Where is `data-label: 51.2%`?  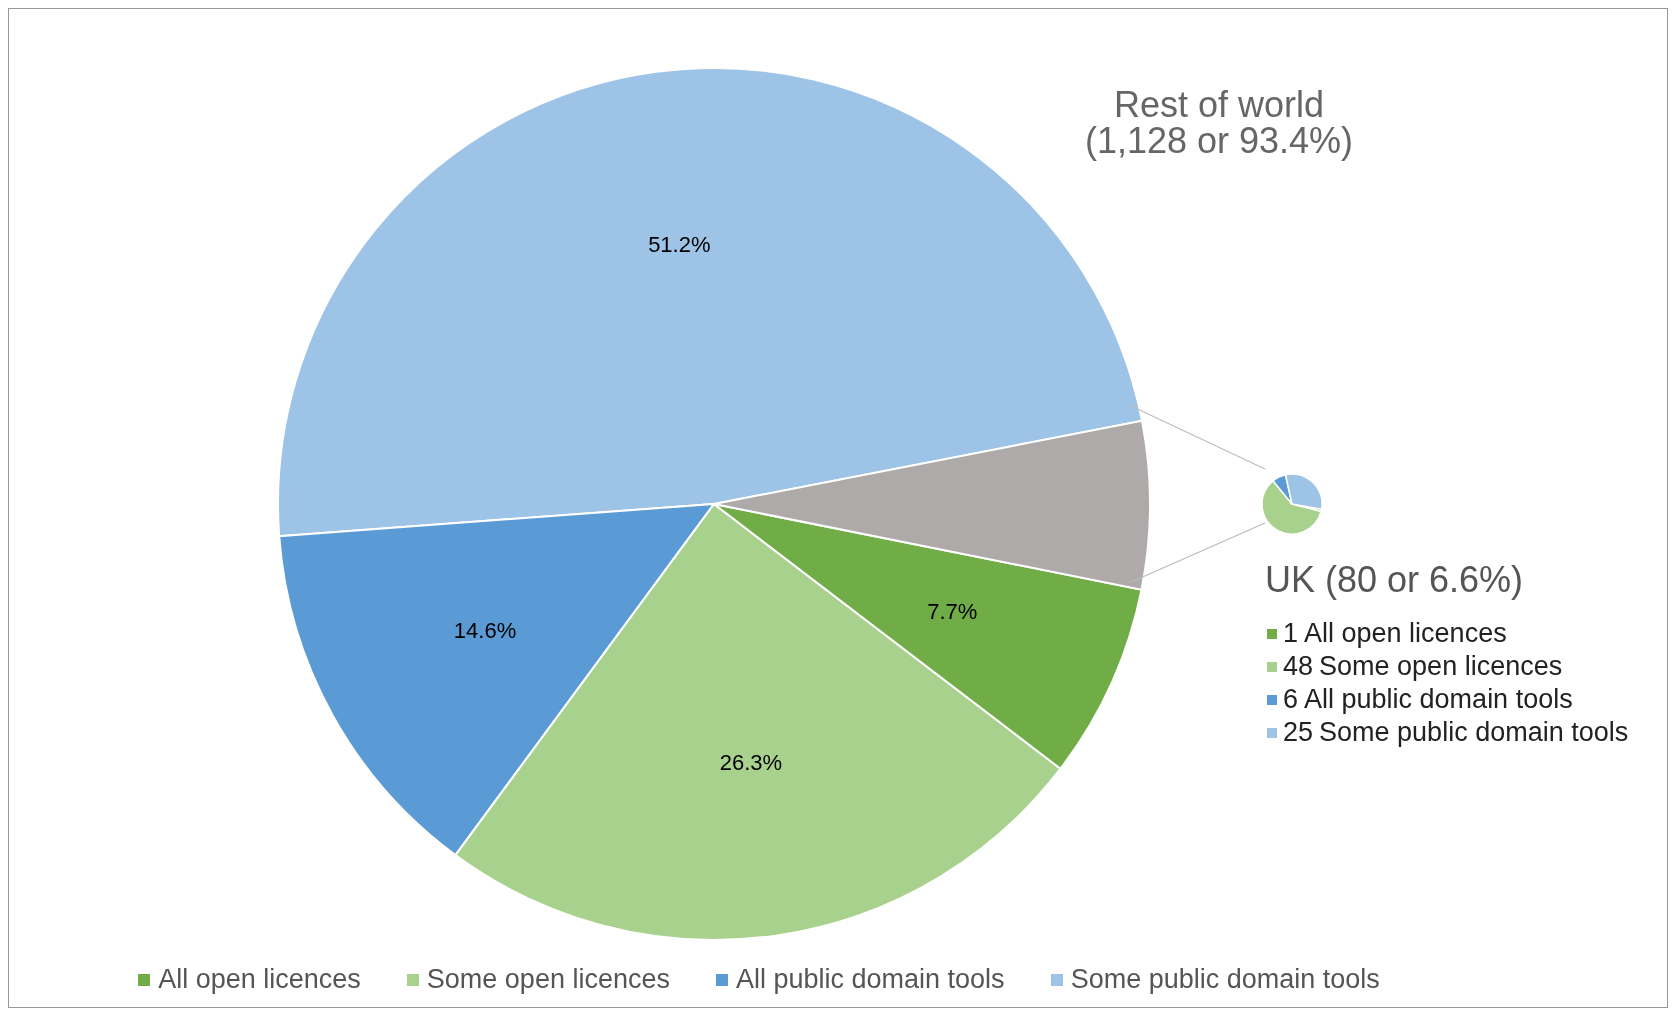
data-label: 51.2% is located at coordinates (679, 245).